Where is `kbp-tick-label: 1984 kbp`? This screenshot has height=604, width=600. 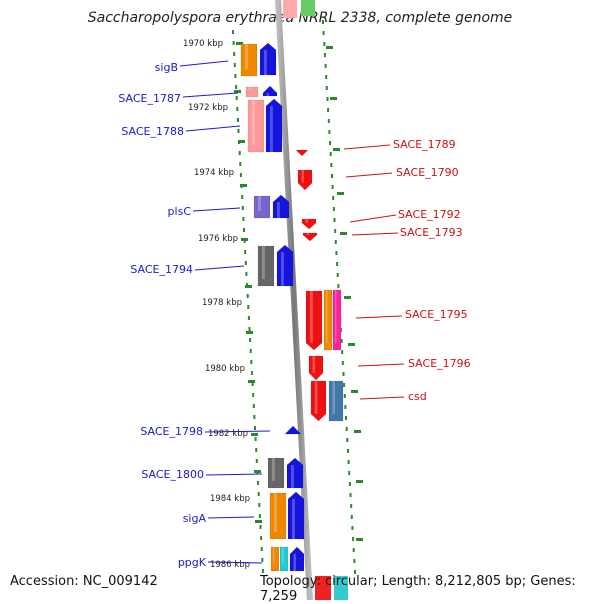 kbp-tick-label: 1984 kbp is located at coordinates (230, 499).